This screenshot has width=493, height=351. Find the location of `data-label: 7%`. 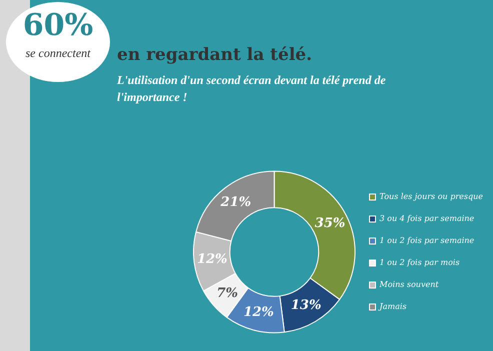

data-label: 7% is located at coordinates (227, 293).